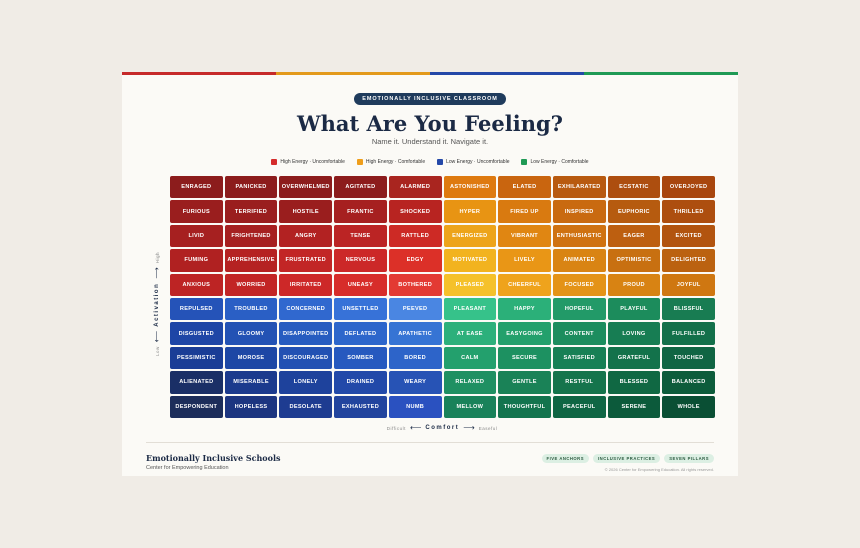 This screenshot has width=860, height=548. What do you see at coordinates (196, 406) in the screenshot?
I see `feeling-cell: Despondent` at bounding box center [196, 406].